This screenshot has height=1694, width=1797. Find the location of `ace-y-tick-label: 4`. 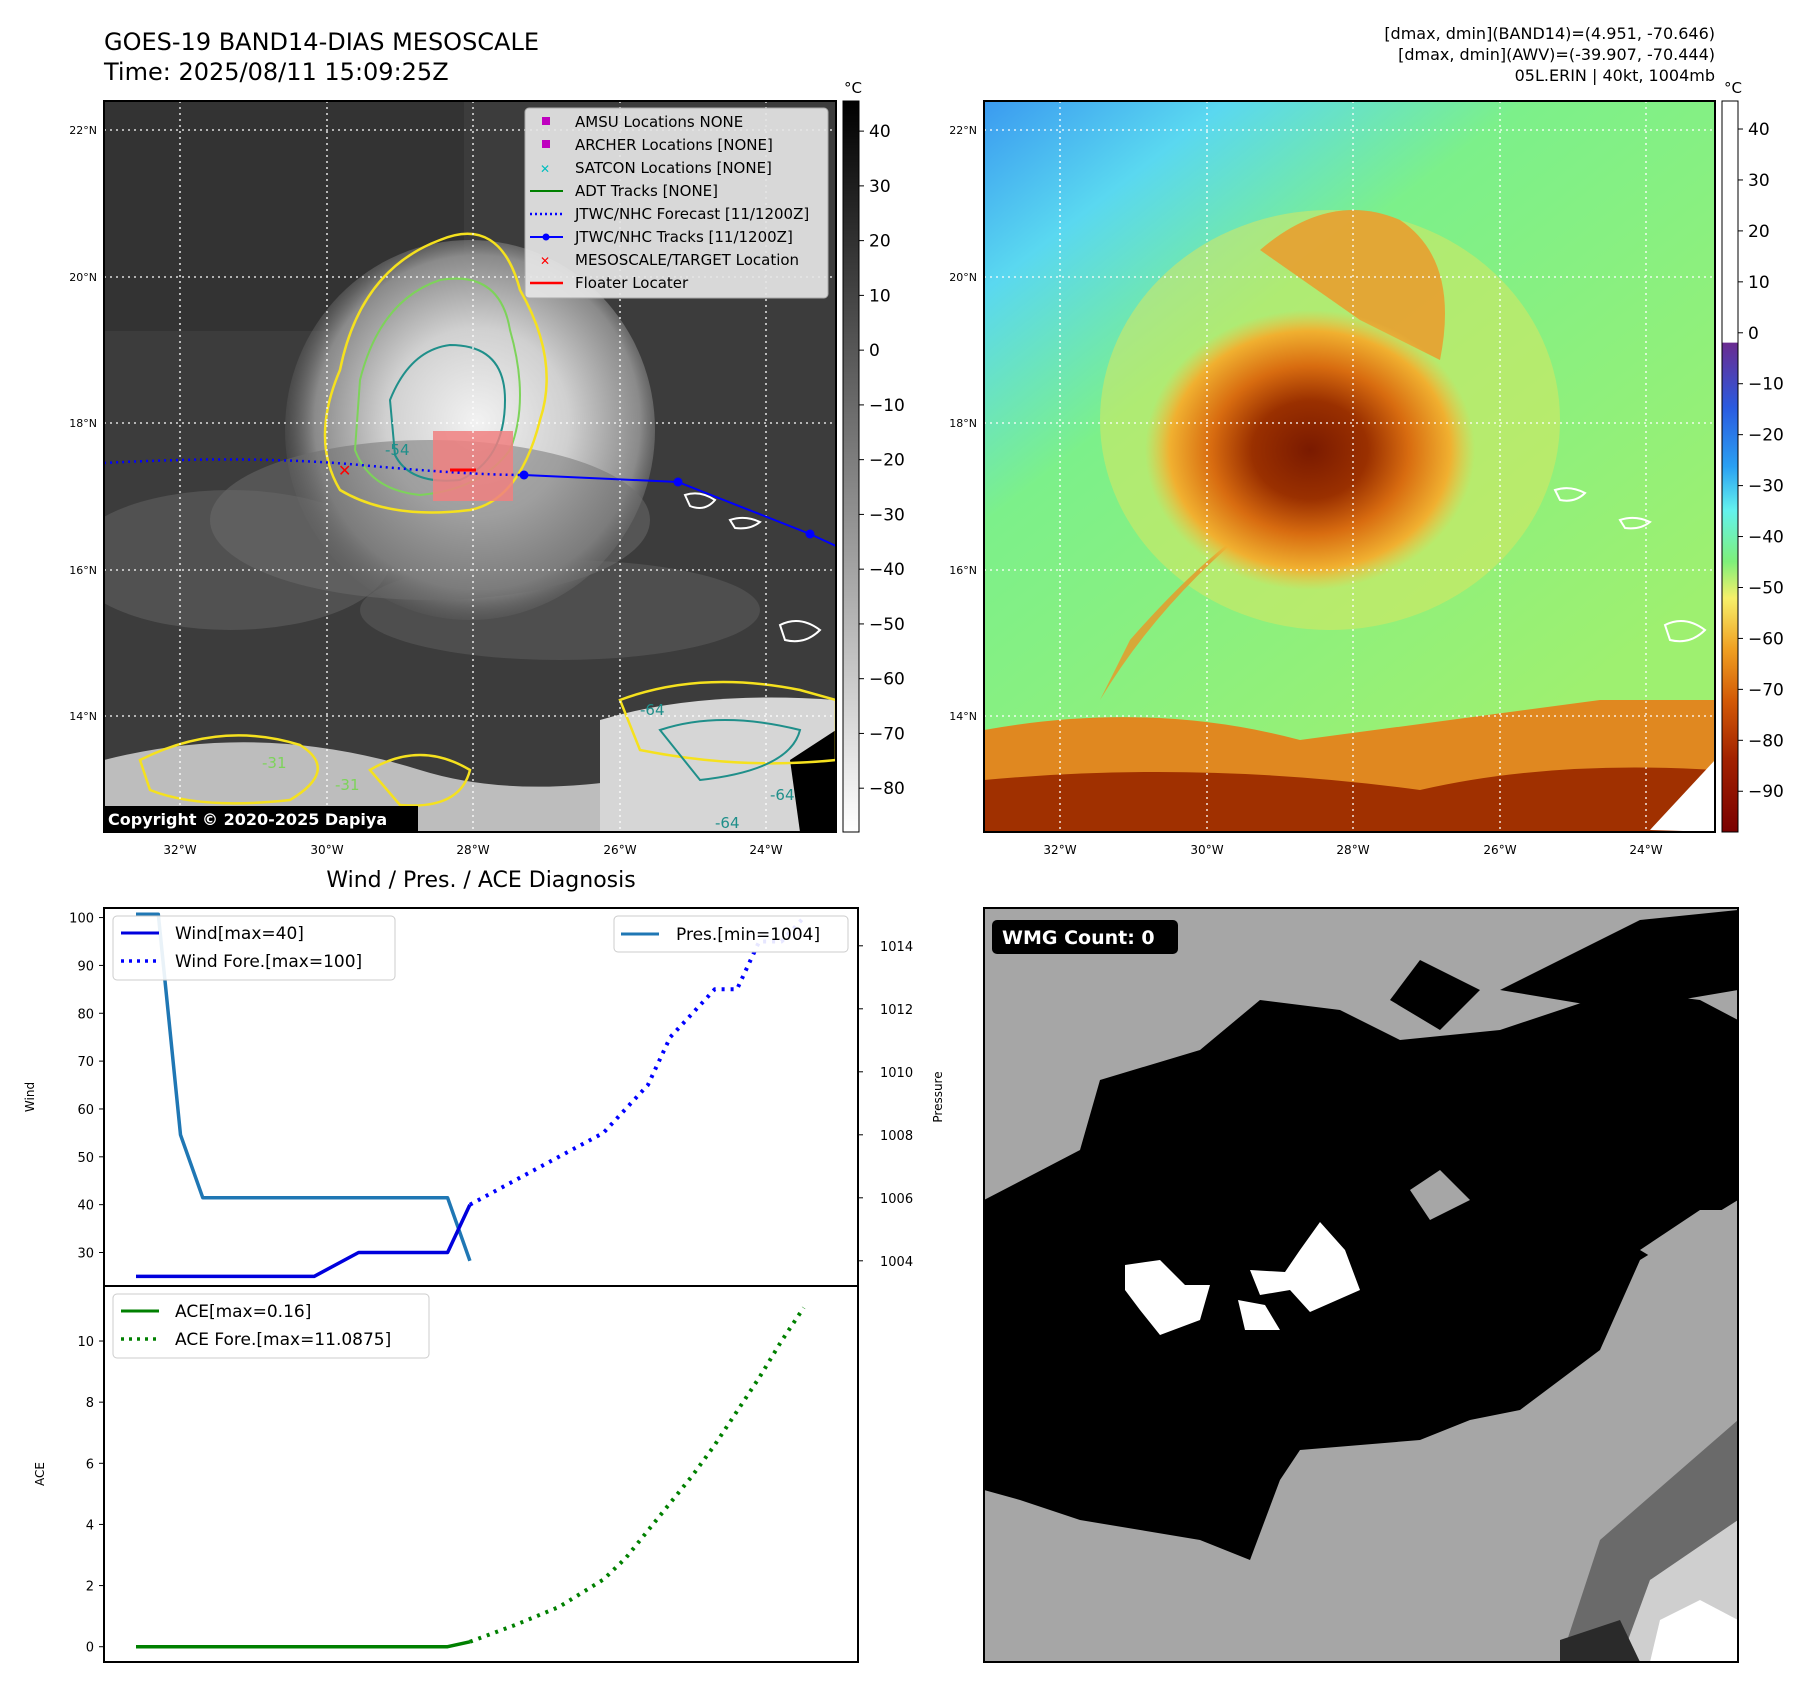

ace-y-tick-label: 4 is located at coordinates (90, 1525).